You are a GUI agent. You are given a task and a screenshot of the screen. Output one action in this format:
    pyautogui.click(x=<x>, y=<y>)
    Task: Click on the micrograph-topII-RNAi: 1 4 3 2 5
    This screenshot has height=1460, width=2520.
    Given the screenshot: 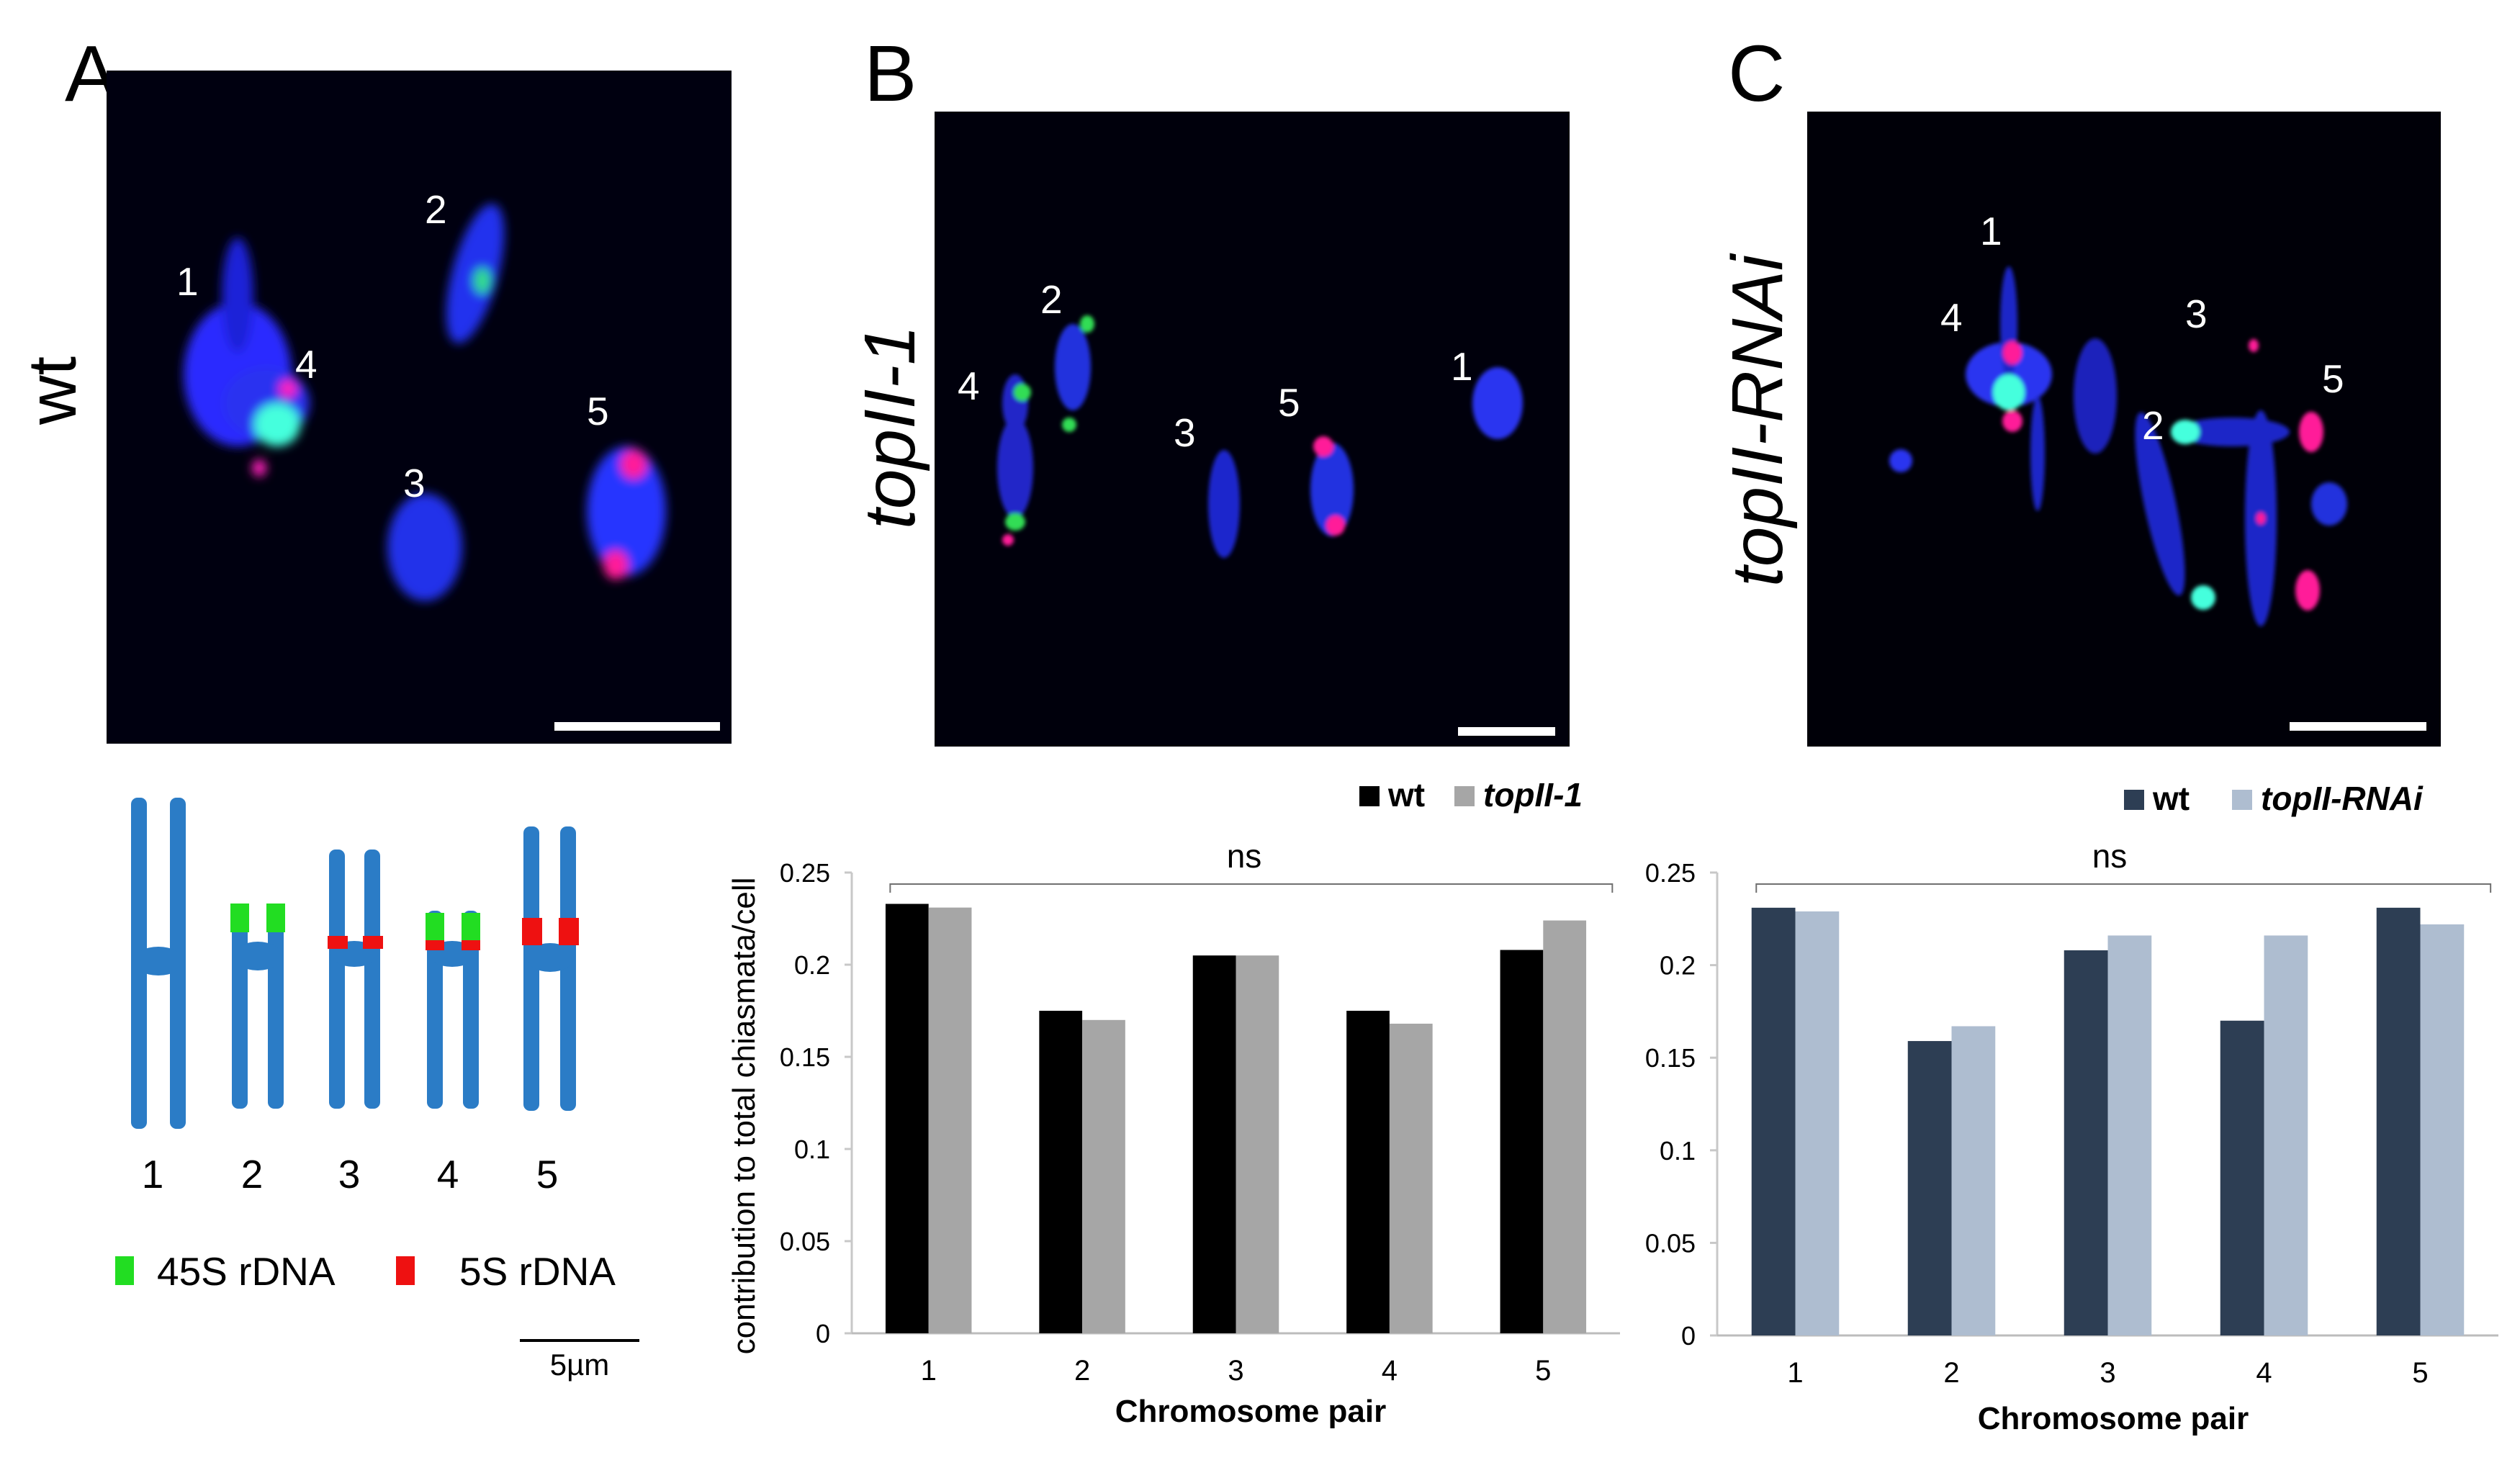 What is the action you would take?
    pyautogui.click(x=2124, y=429)
    